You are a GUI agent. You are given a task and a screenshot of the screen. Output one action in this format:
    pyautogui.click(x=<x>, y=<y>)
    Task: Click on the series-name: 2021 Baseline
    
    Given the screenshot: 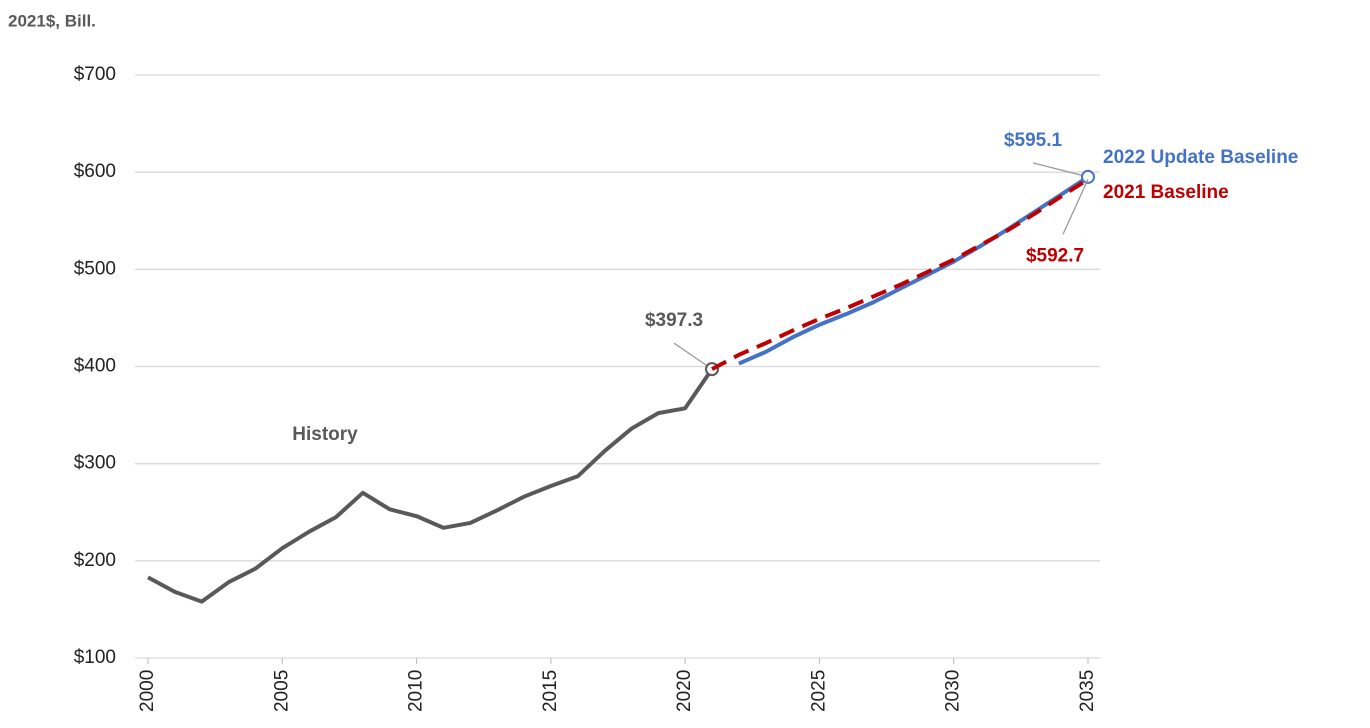 What is the action you would take?
    pyautogui.click(x=1166, y=192)
    